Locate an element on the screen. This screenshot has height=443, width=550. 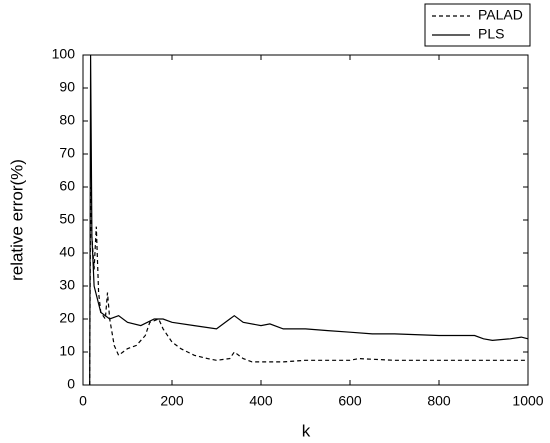
x-tick-label: 400 is located at coordinates (261, 401).